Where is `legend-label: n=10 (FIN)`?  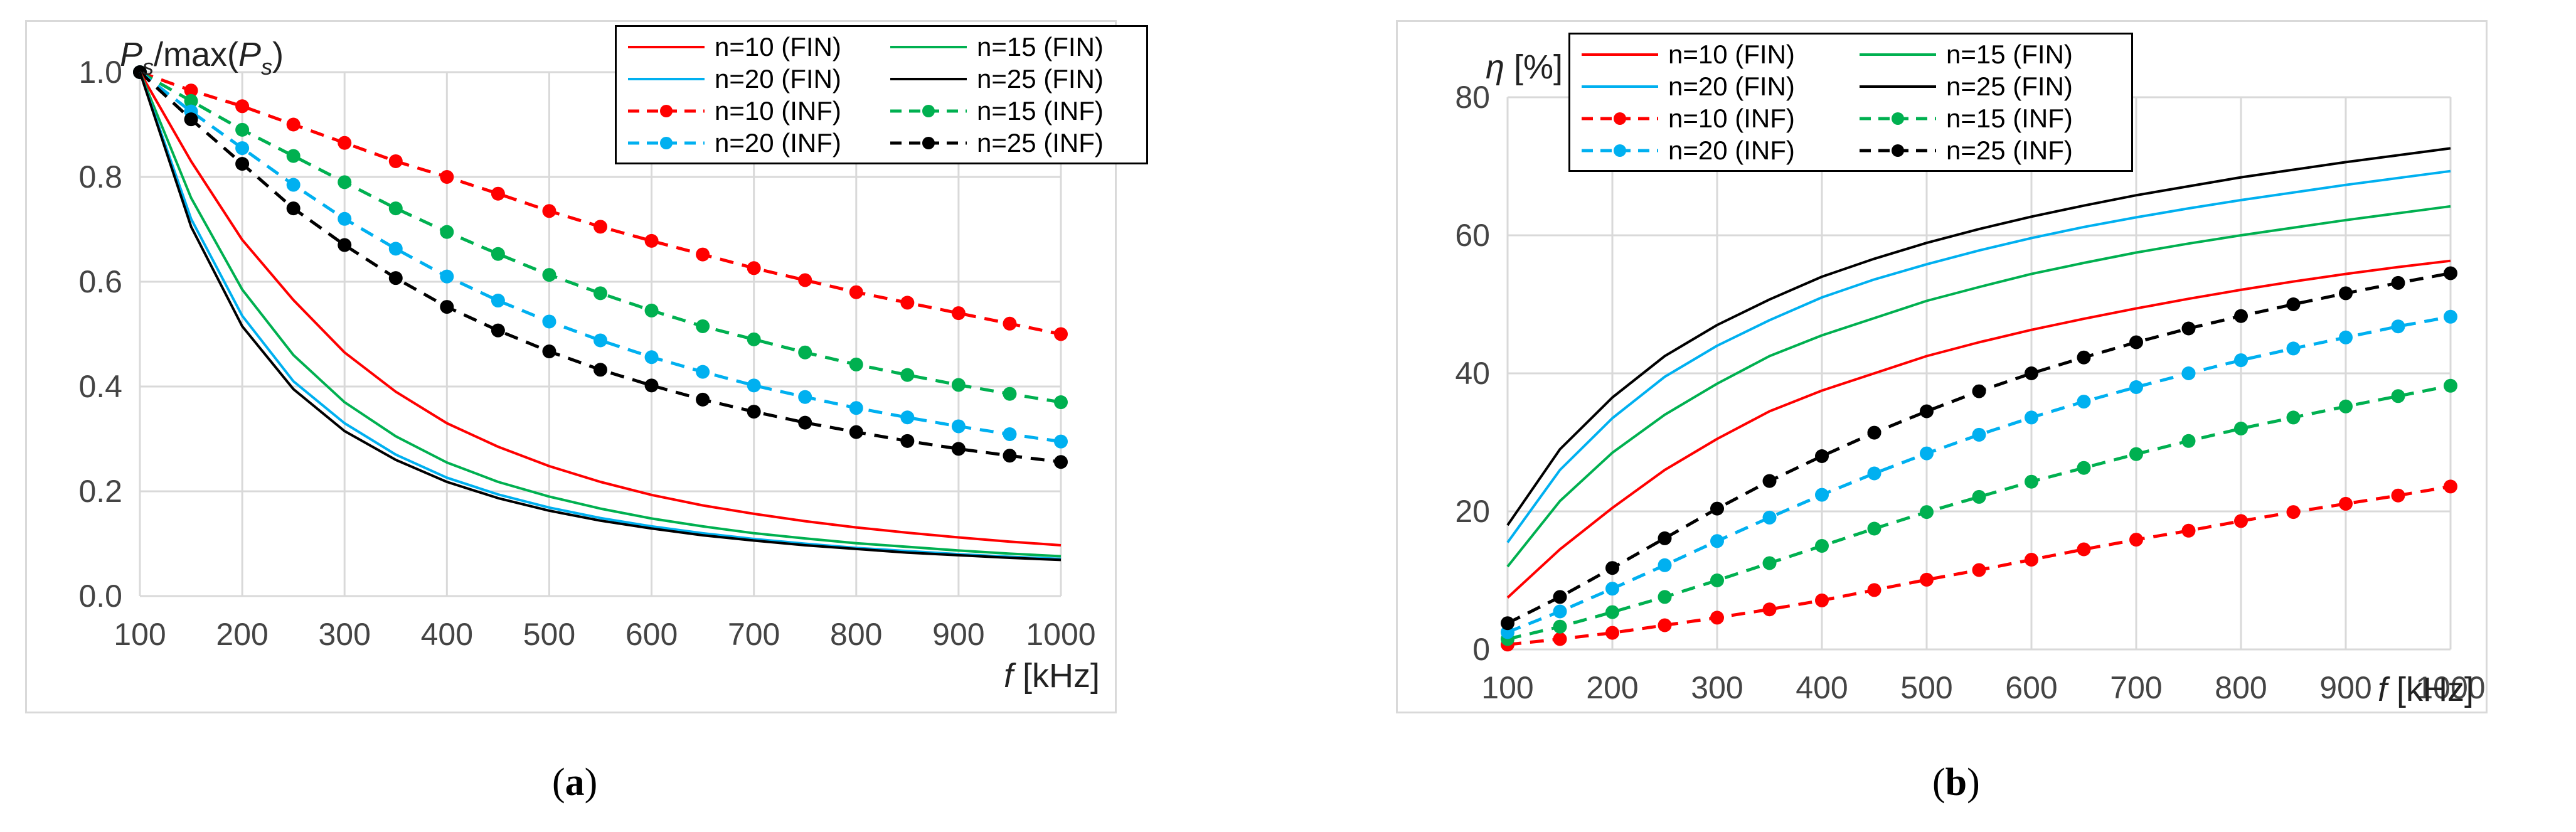
legend-label: n=10 (FIN) is located at coordinates (1731, 54).